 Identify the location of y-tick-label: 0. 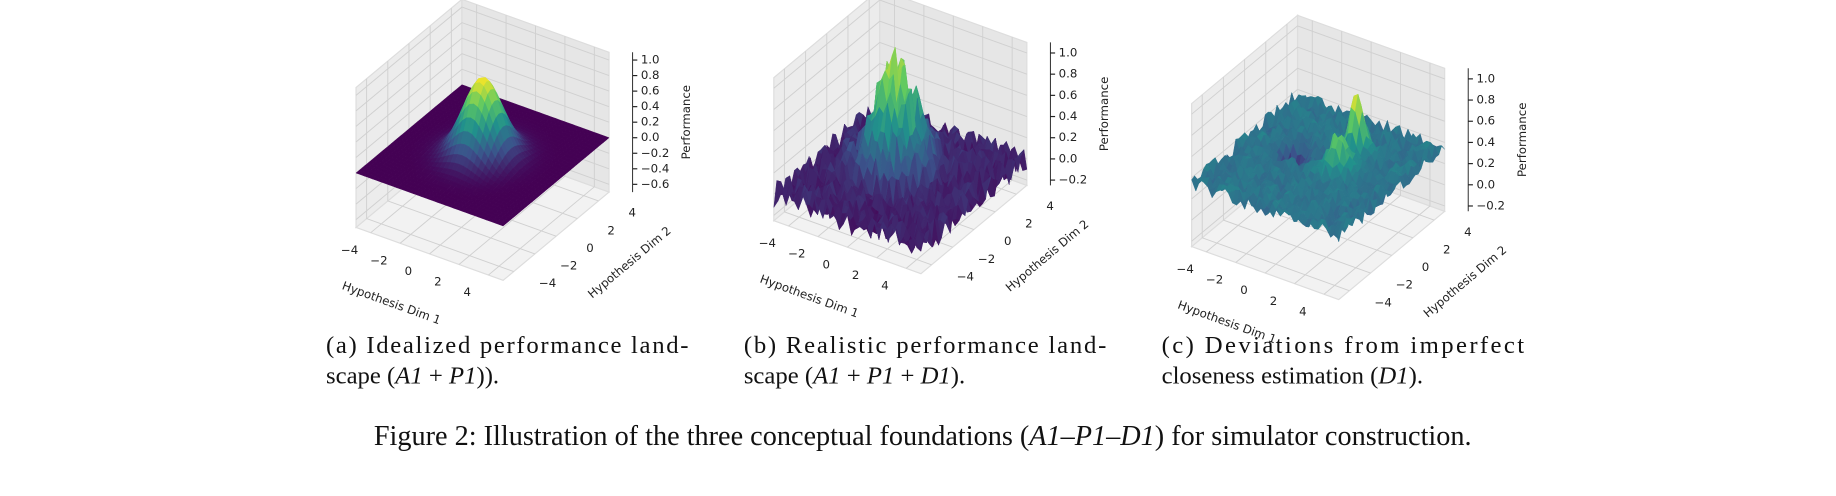
(1425, 267).